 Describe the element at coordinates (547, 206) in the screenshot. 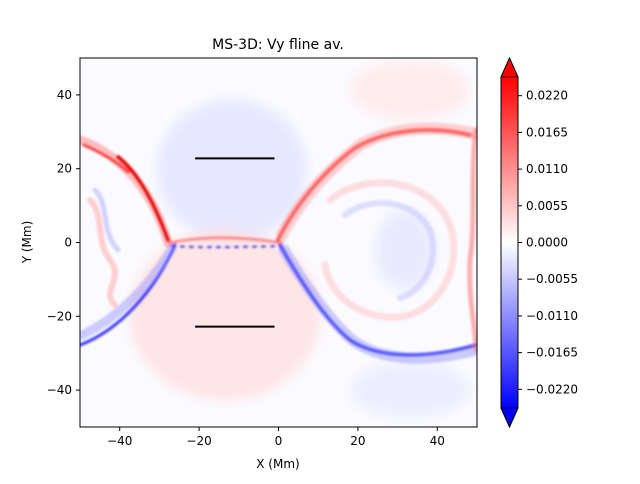

I see `colorbar-tick-label: 0.0055` at that location.